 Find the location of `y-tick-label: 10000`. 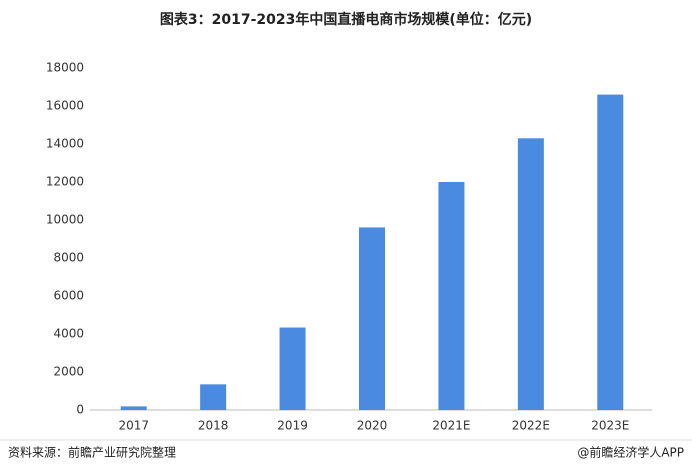

y-tick-label: 10000 is located at coordinates (65, 220).